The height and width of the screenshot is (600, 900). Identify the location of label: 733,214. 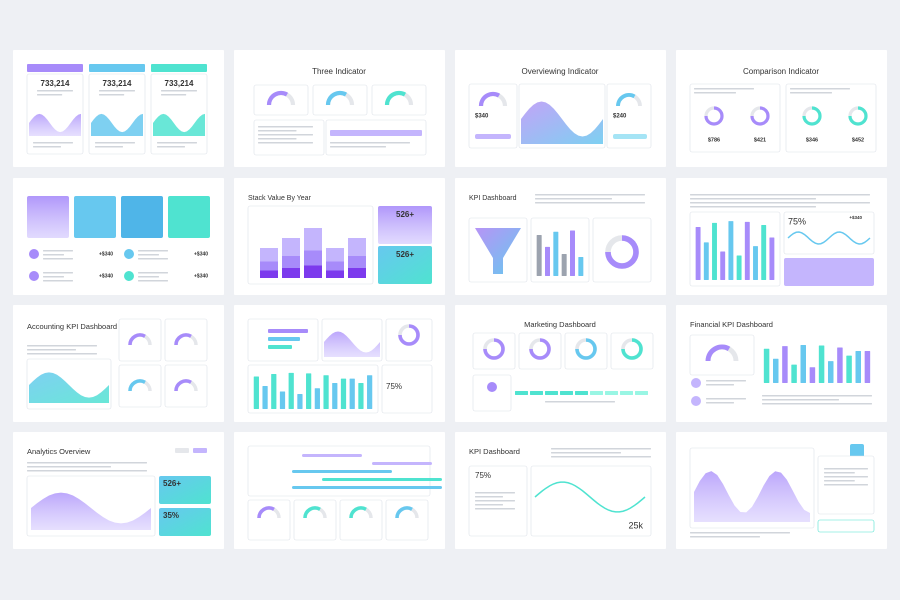
(179, 83).